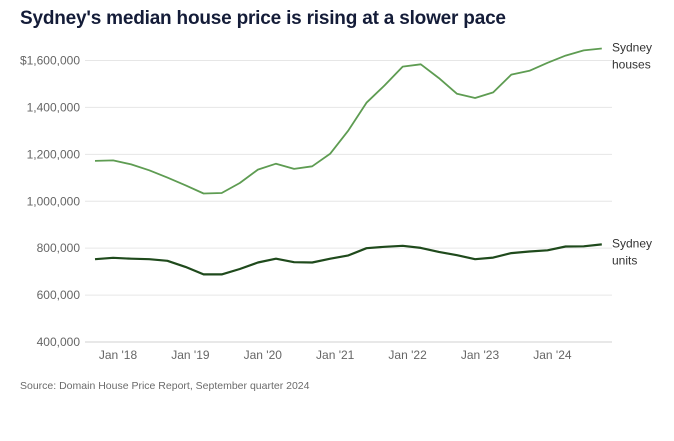 This screenshot has width=674, height=441. What do you see at coordinates (348, 259) in the screenshot?
I see `series-line-sydney-units` at bounding box center [348, 259].